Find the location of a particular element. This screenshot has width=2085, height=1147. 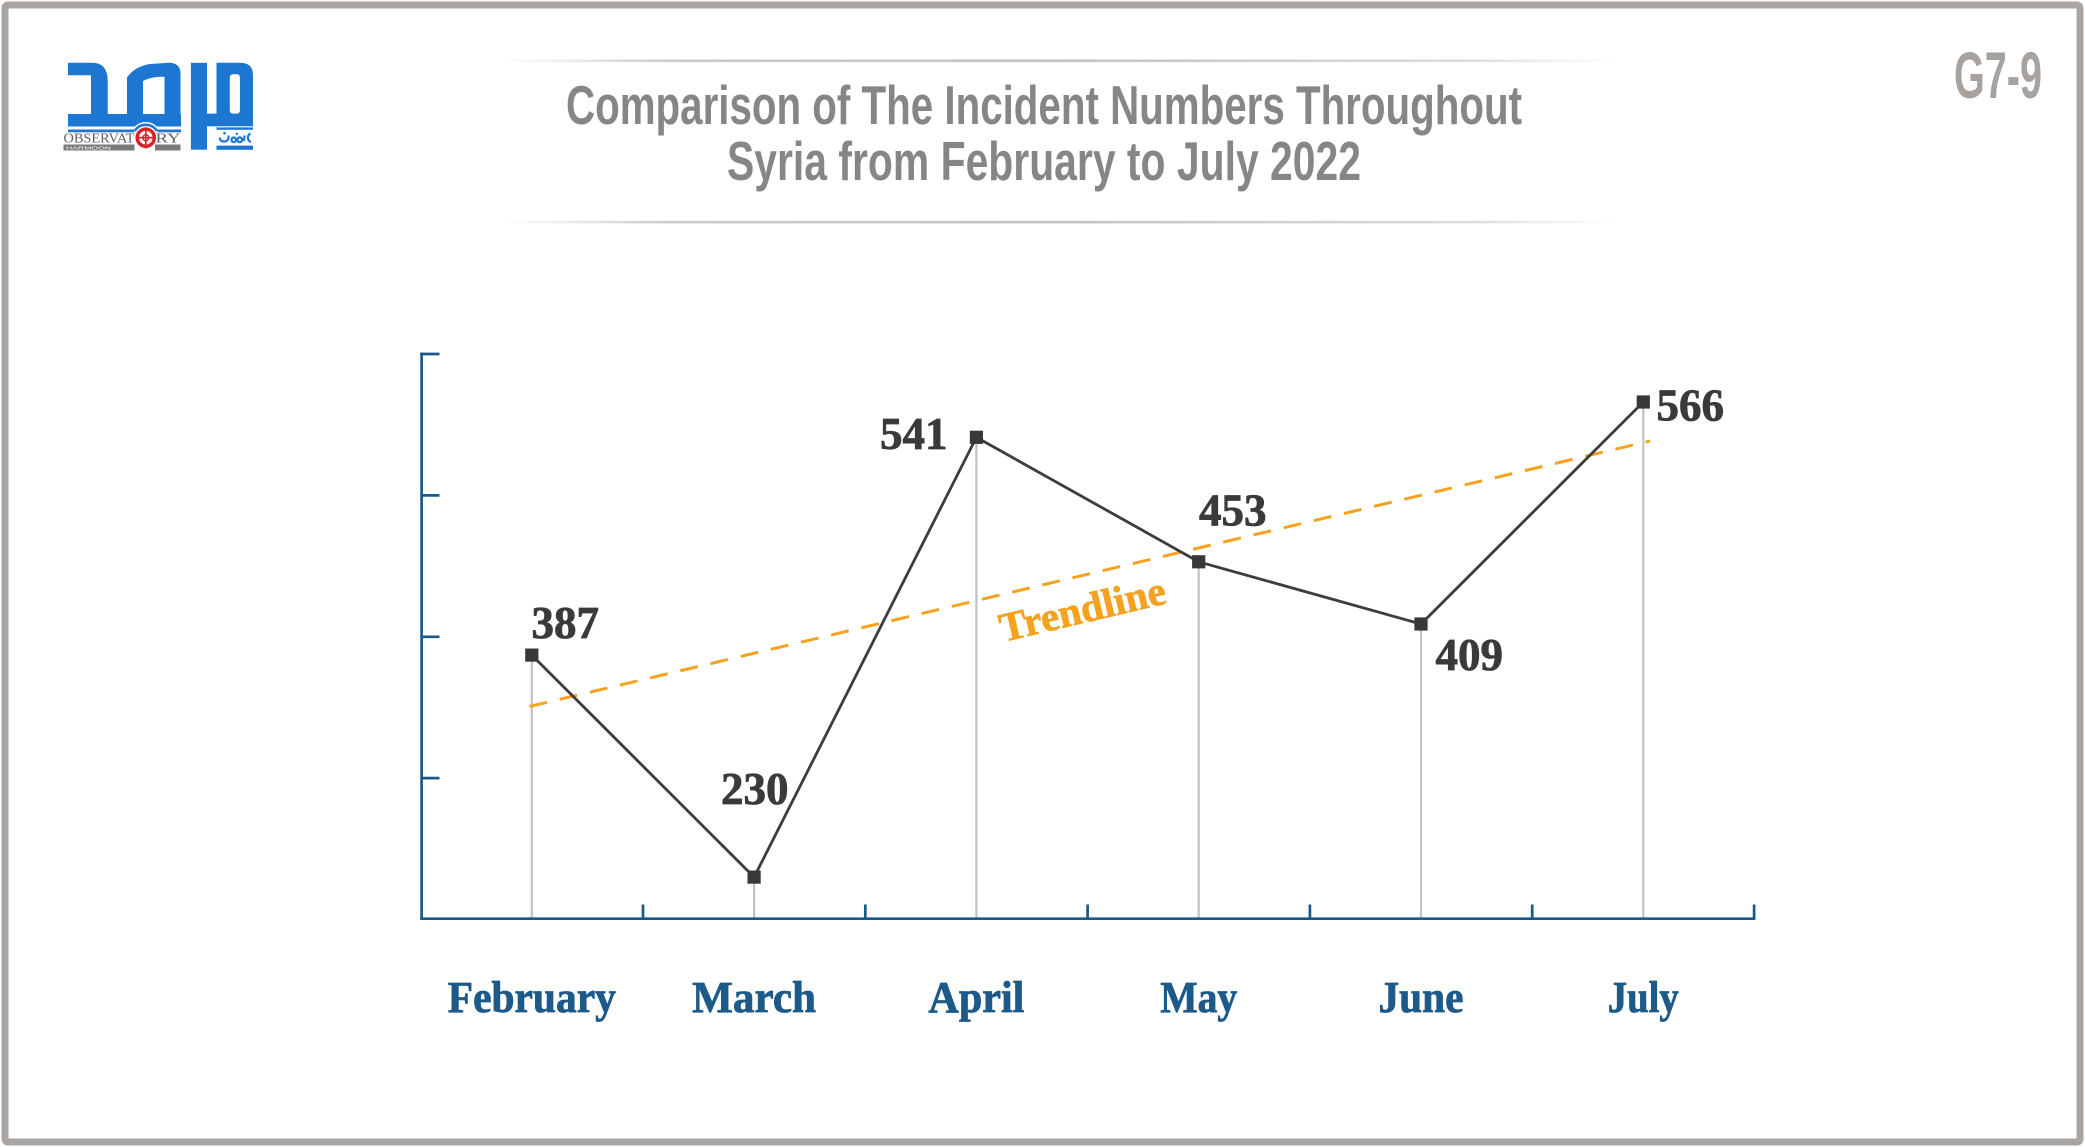

svg-text: HARMOON is located at coordinates (88, 148).